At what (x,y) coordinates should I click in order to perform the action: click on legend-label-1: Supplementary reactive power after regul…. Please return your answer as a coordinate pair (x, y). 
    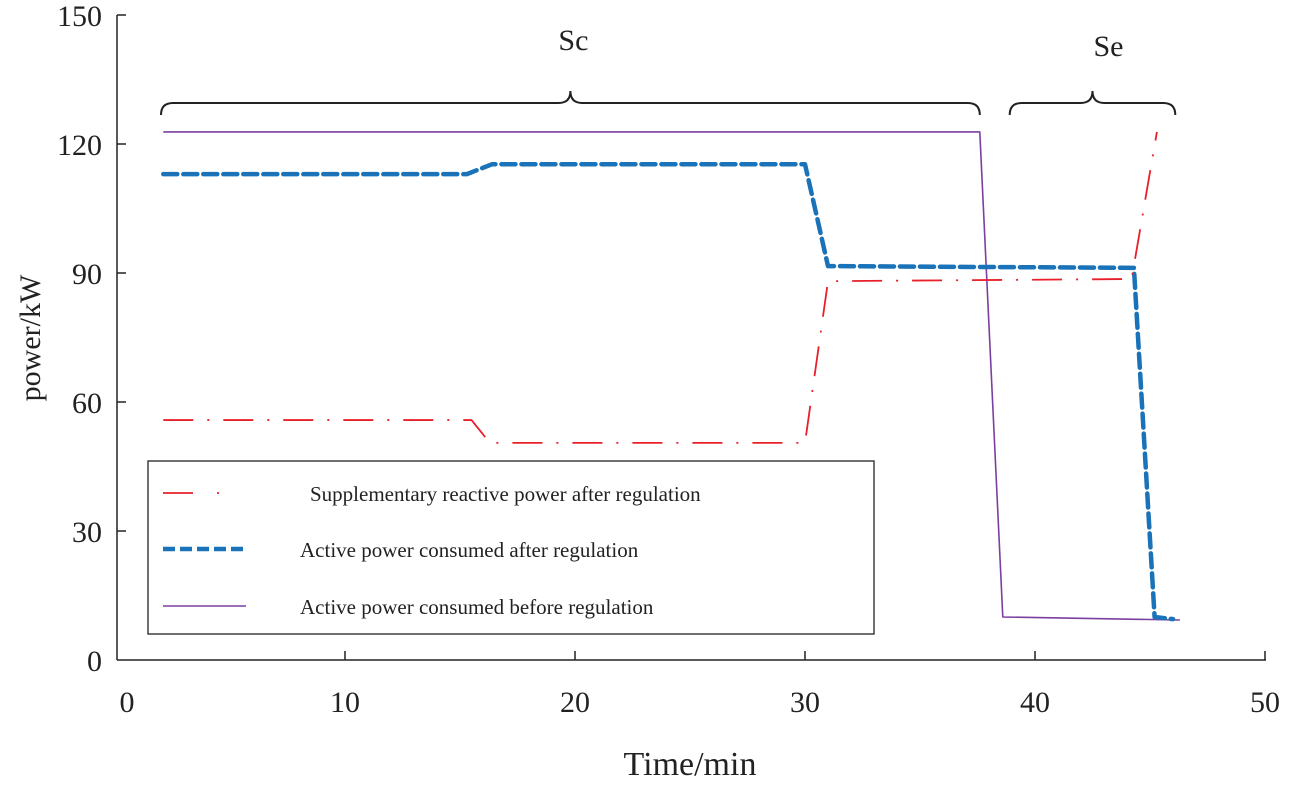
    Looking at the image, I should click on (505, 494).